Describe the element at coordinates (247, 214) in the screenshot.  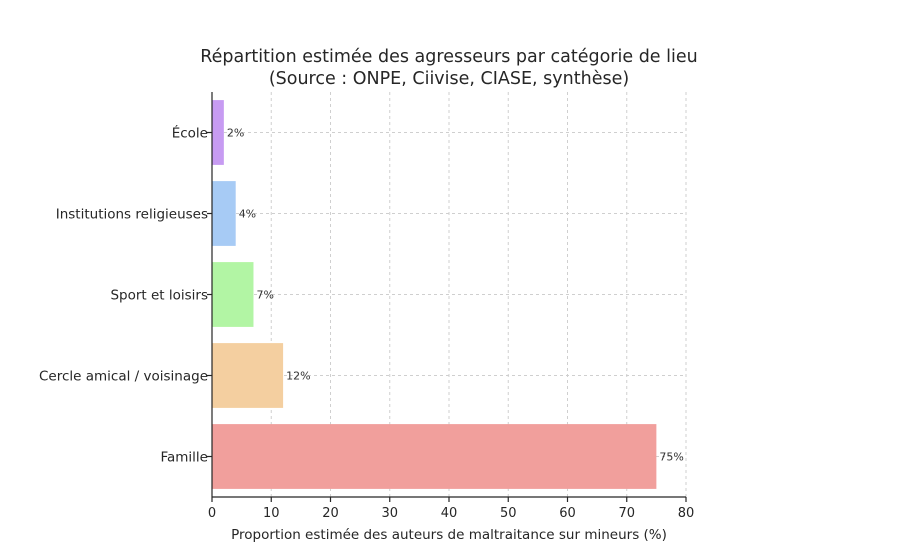
I see `bar-value-label: 4%` at that location.